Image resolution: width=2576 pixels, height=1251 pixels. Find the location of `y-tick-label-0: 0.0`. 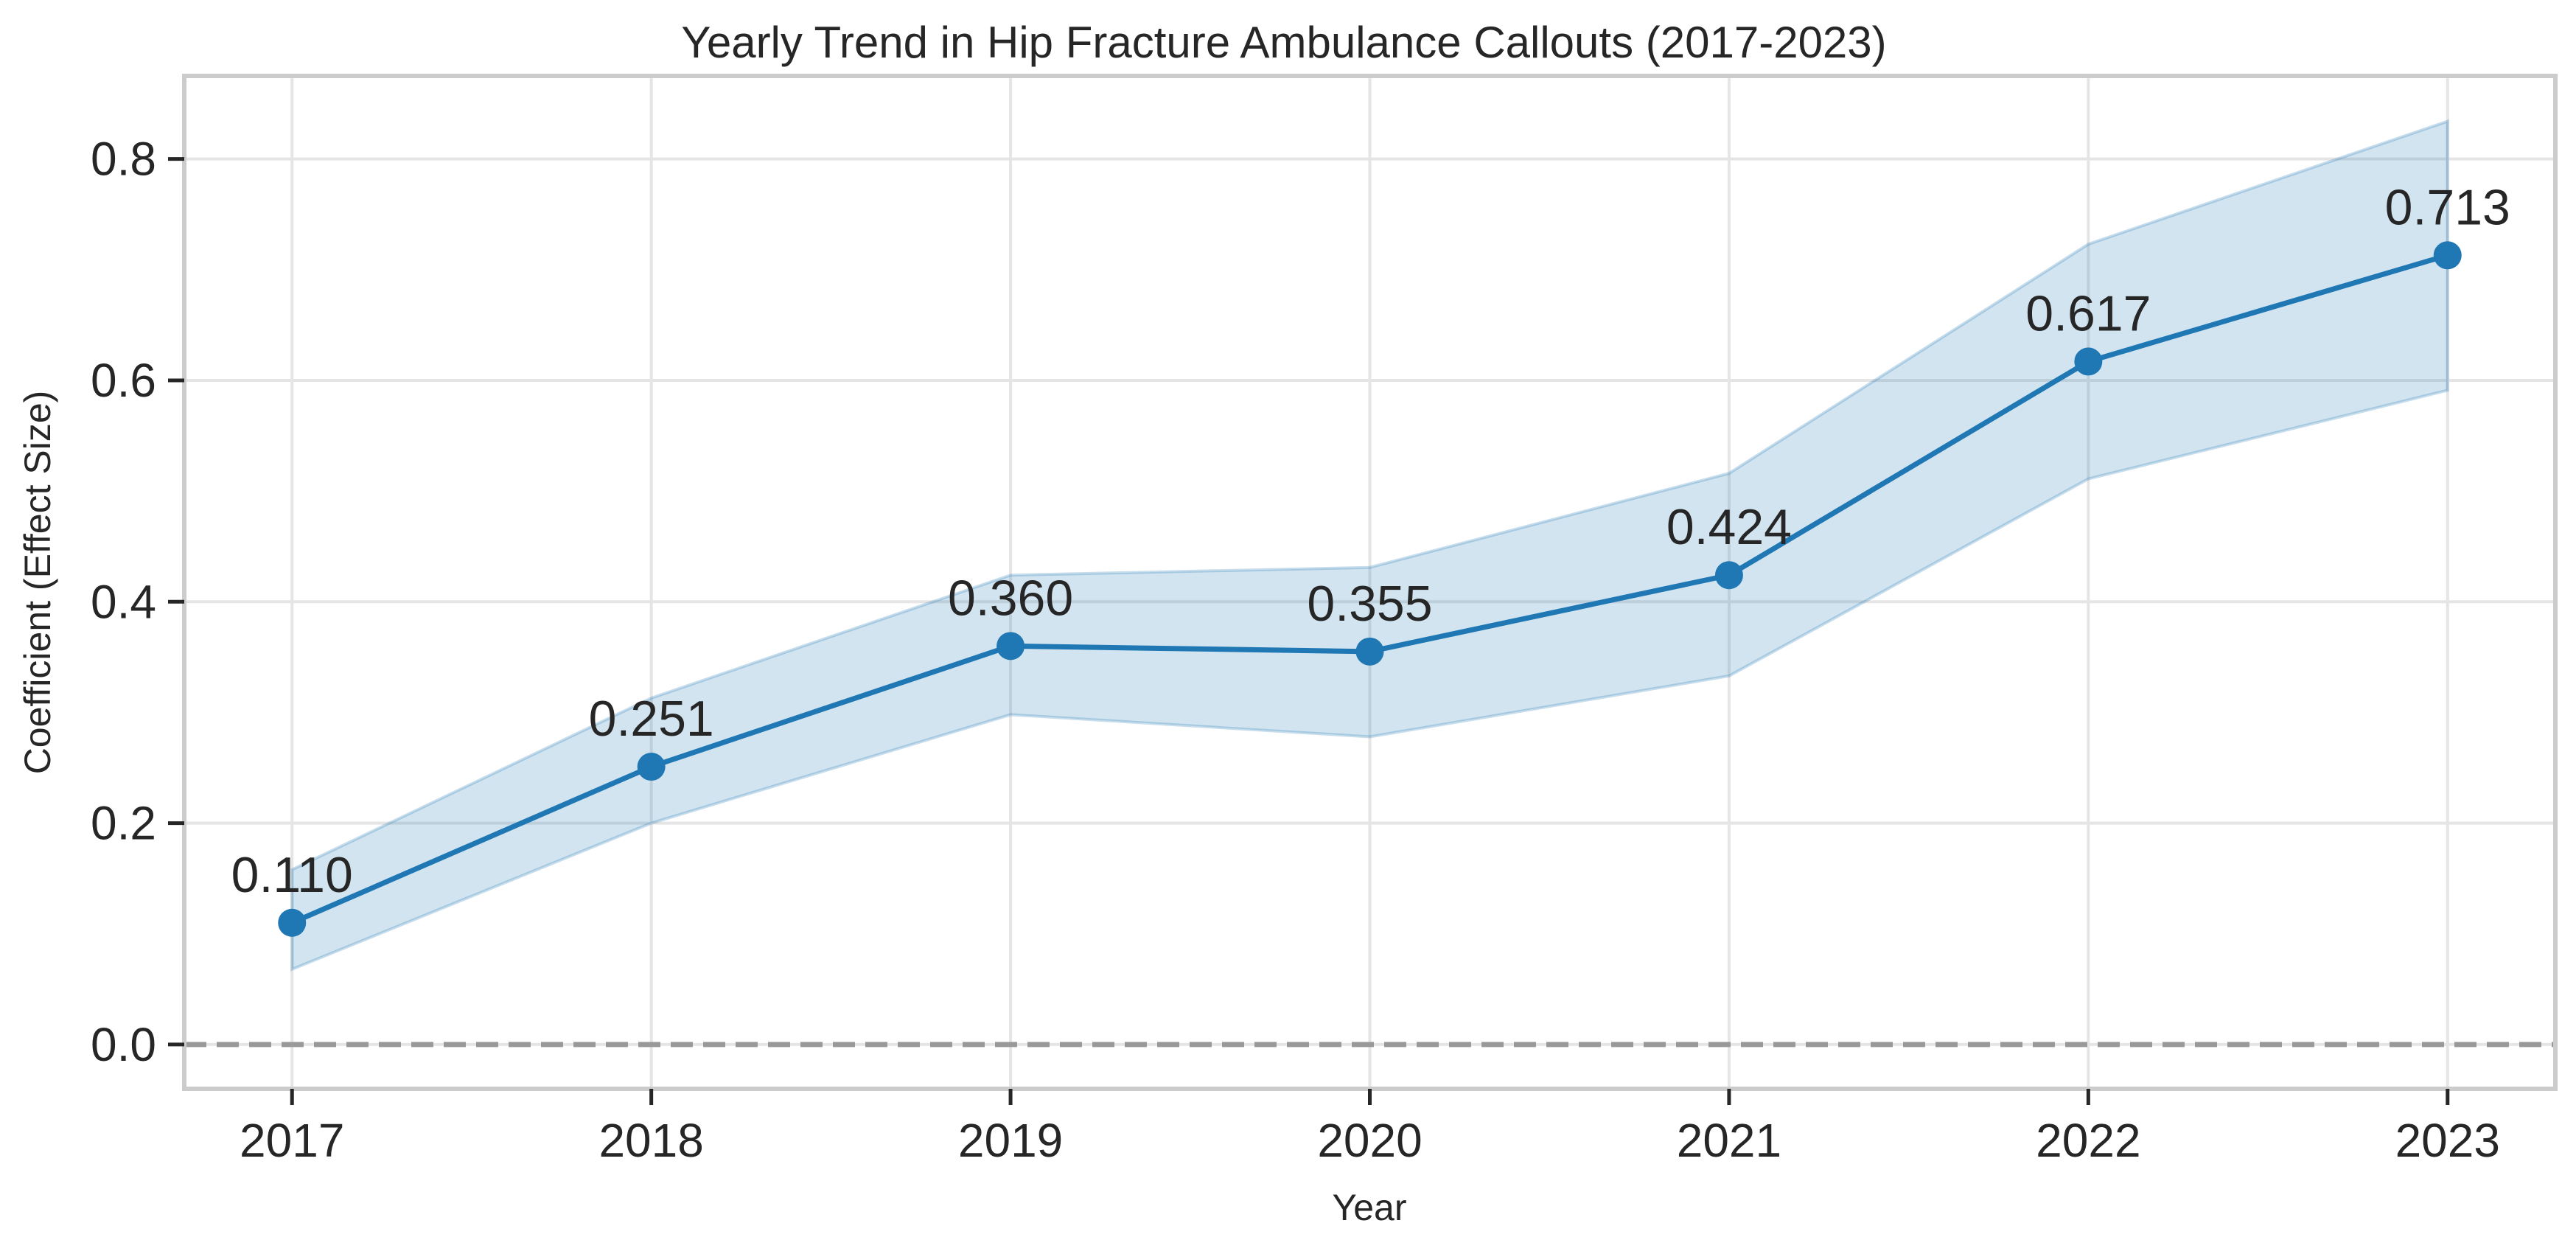

y-tick-label-0: 0.0 is located at coordinates (123, 1044).